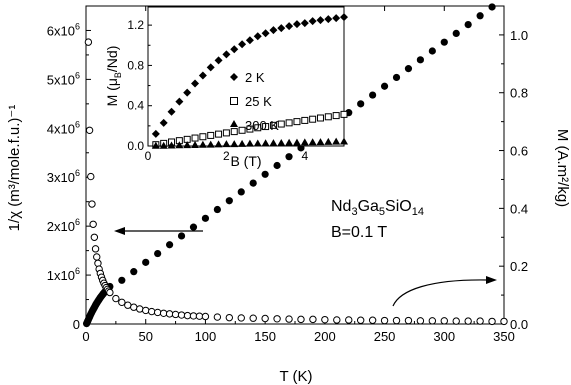 The height and width of the screenshot is (385, 571). What do you see at coordinates (145, 336) in the screenshot?
I see `main-x-tick-label: 50` at bounding box center [145, 336].